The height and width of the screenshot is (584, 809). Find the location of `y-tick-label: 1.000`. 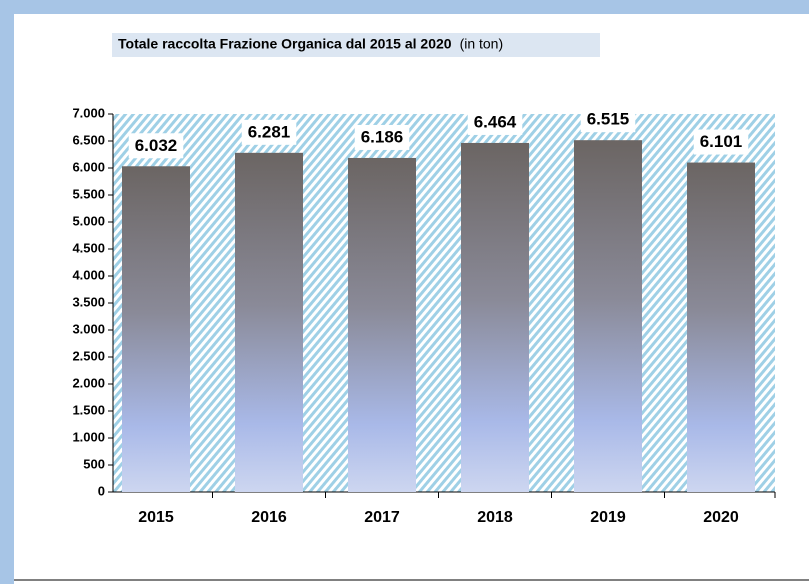

y-tick-label: 1.000 is located at coordinates (88, 436).